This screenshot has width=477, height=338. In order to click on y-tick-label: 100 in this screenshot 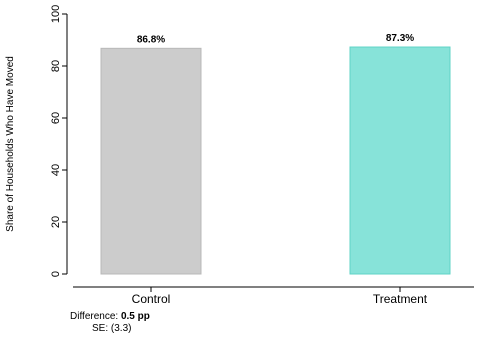, I will do `click(56, 14)`.